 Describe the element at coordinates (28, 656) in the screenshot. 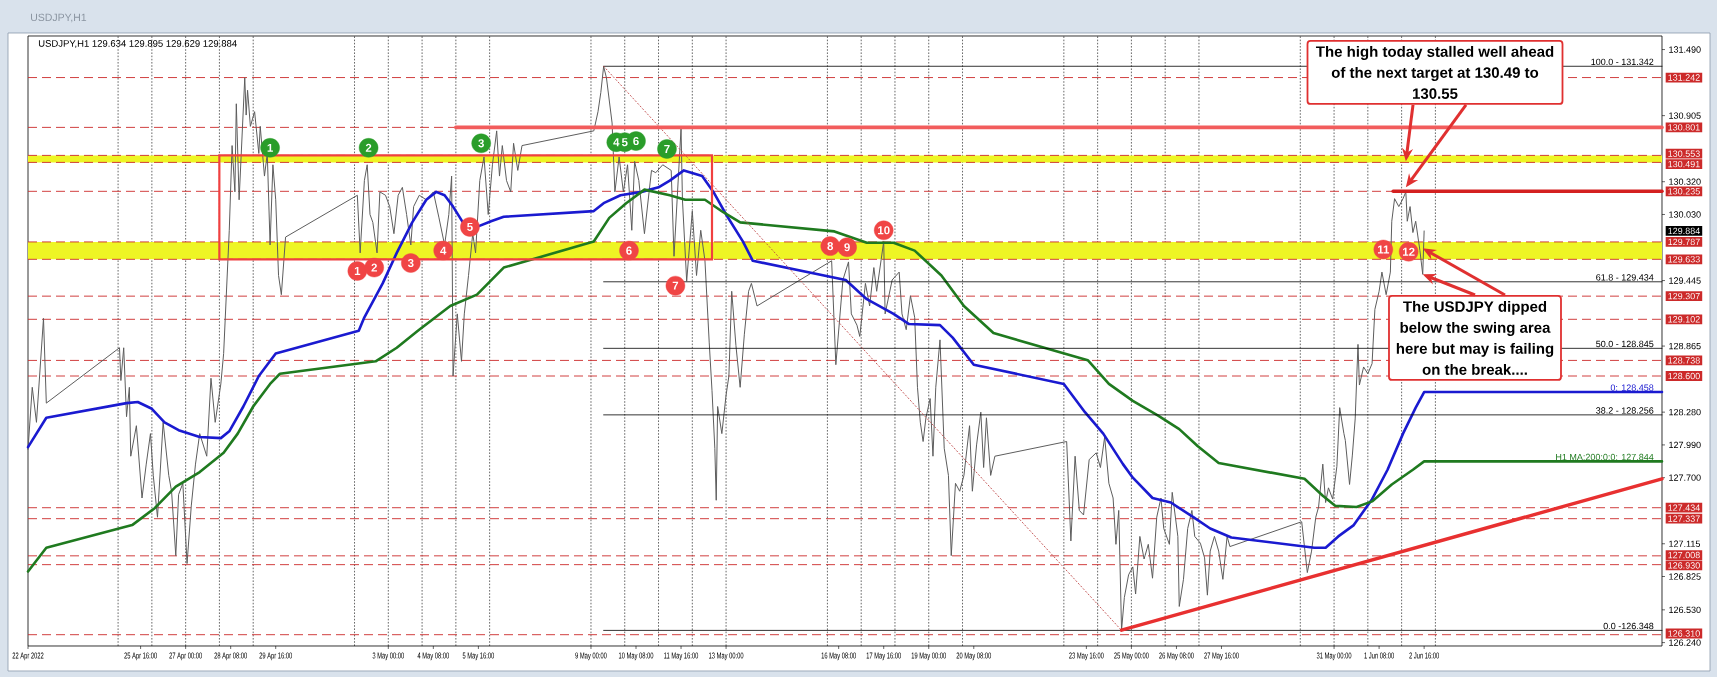

I see `x-tick-label: 22 Apr 2022` at that location.